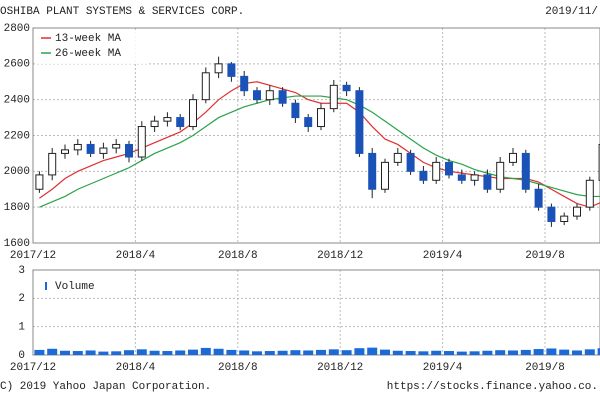 This screenshot has width=600, height=400. I want to click on copyright: C) 2019 Yahoo Japan Corporation., so click(105, 387).